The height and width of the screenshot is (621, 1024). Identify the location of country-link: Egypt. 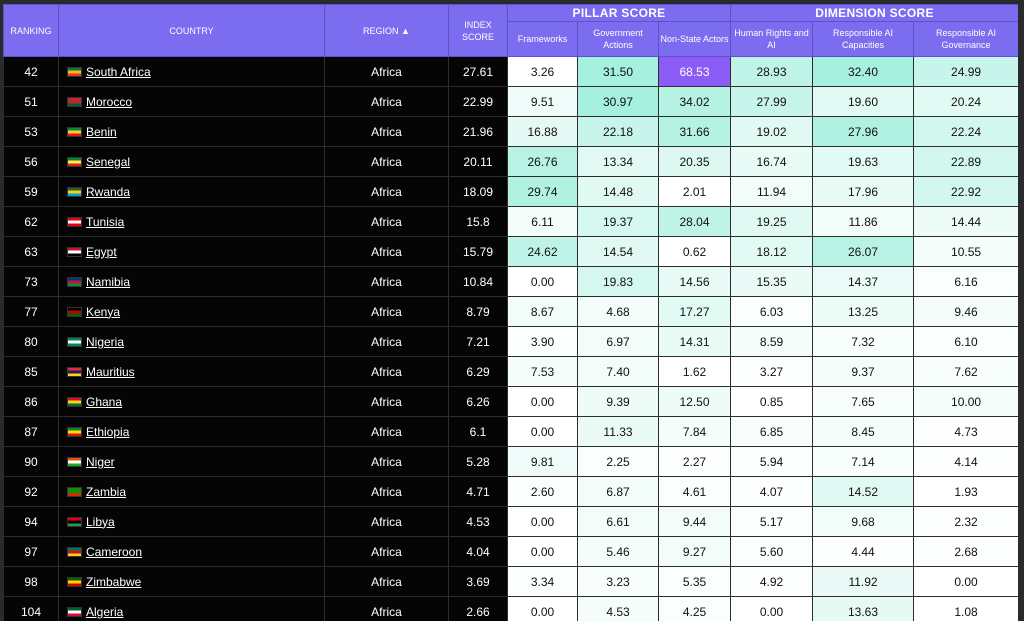
(101, 251).